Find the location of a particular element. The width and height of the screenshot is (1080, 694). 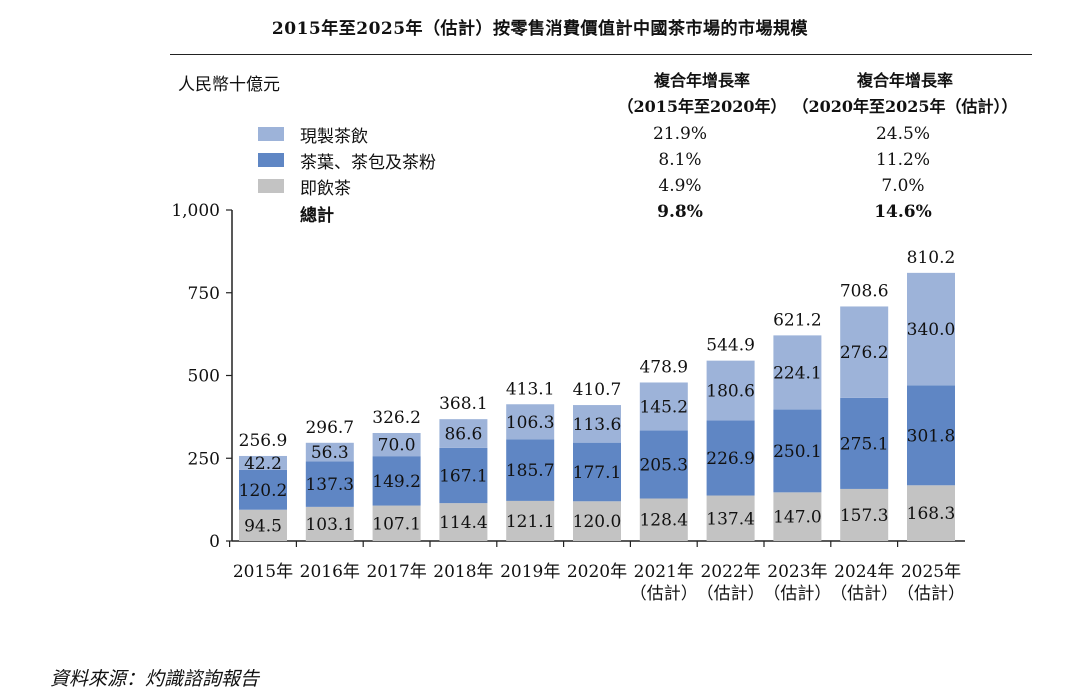

bar-value-label: 42.2 is located at coordinates (263, 464).